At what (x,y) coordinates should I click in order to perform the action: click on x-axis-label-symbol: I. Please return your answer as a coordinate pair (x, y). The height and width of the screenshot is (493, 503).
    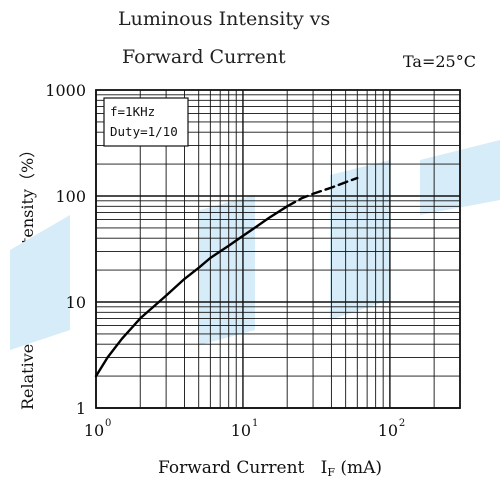
    Looking at the image, I should click on (324, 468).